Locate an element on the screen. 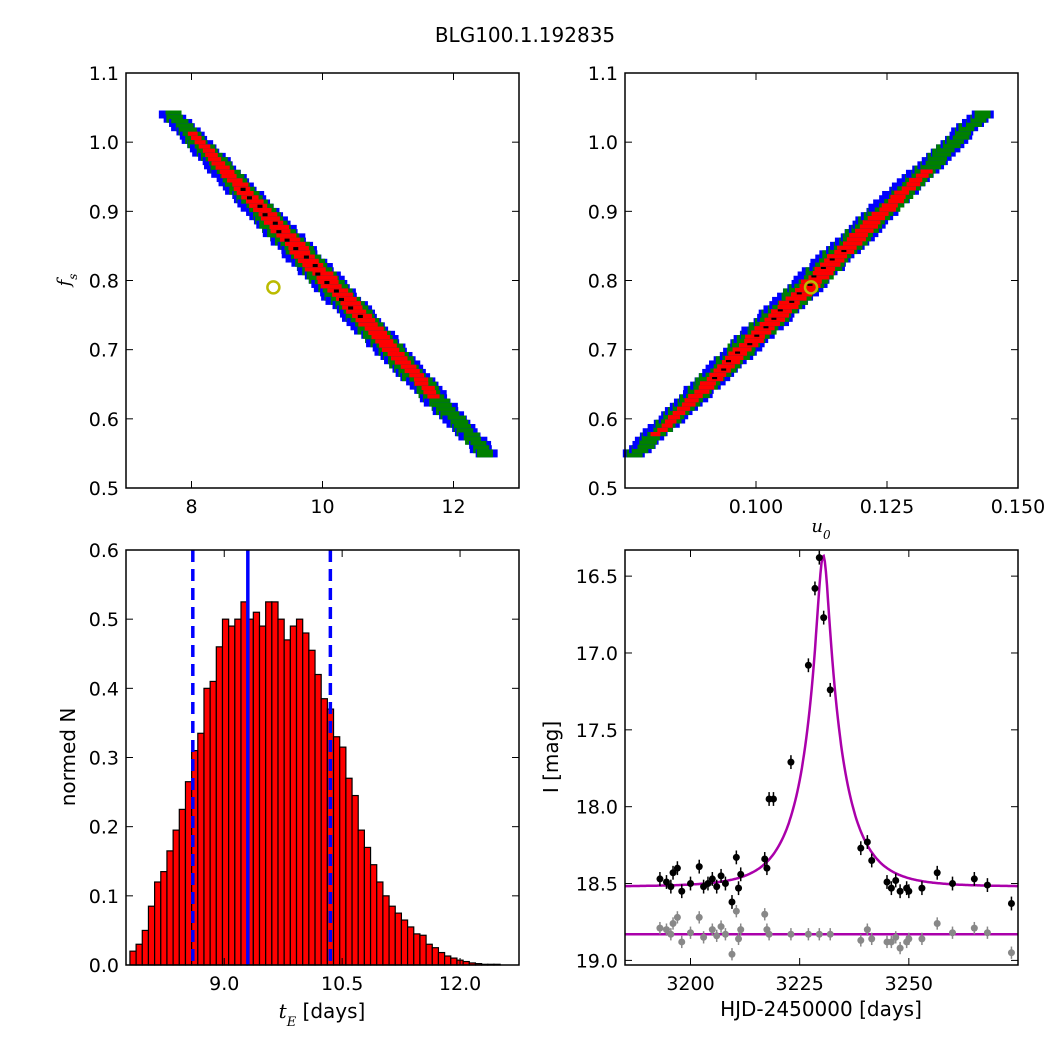 This screenshot has width=1050, height=1050. x-tick-label: 10.5 is located at coordinates (342, 984).